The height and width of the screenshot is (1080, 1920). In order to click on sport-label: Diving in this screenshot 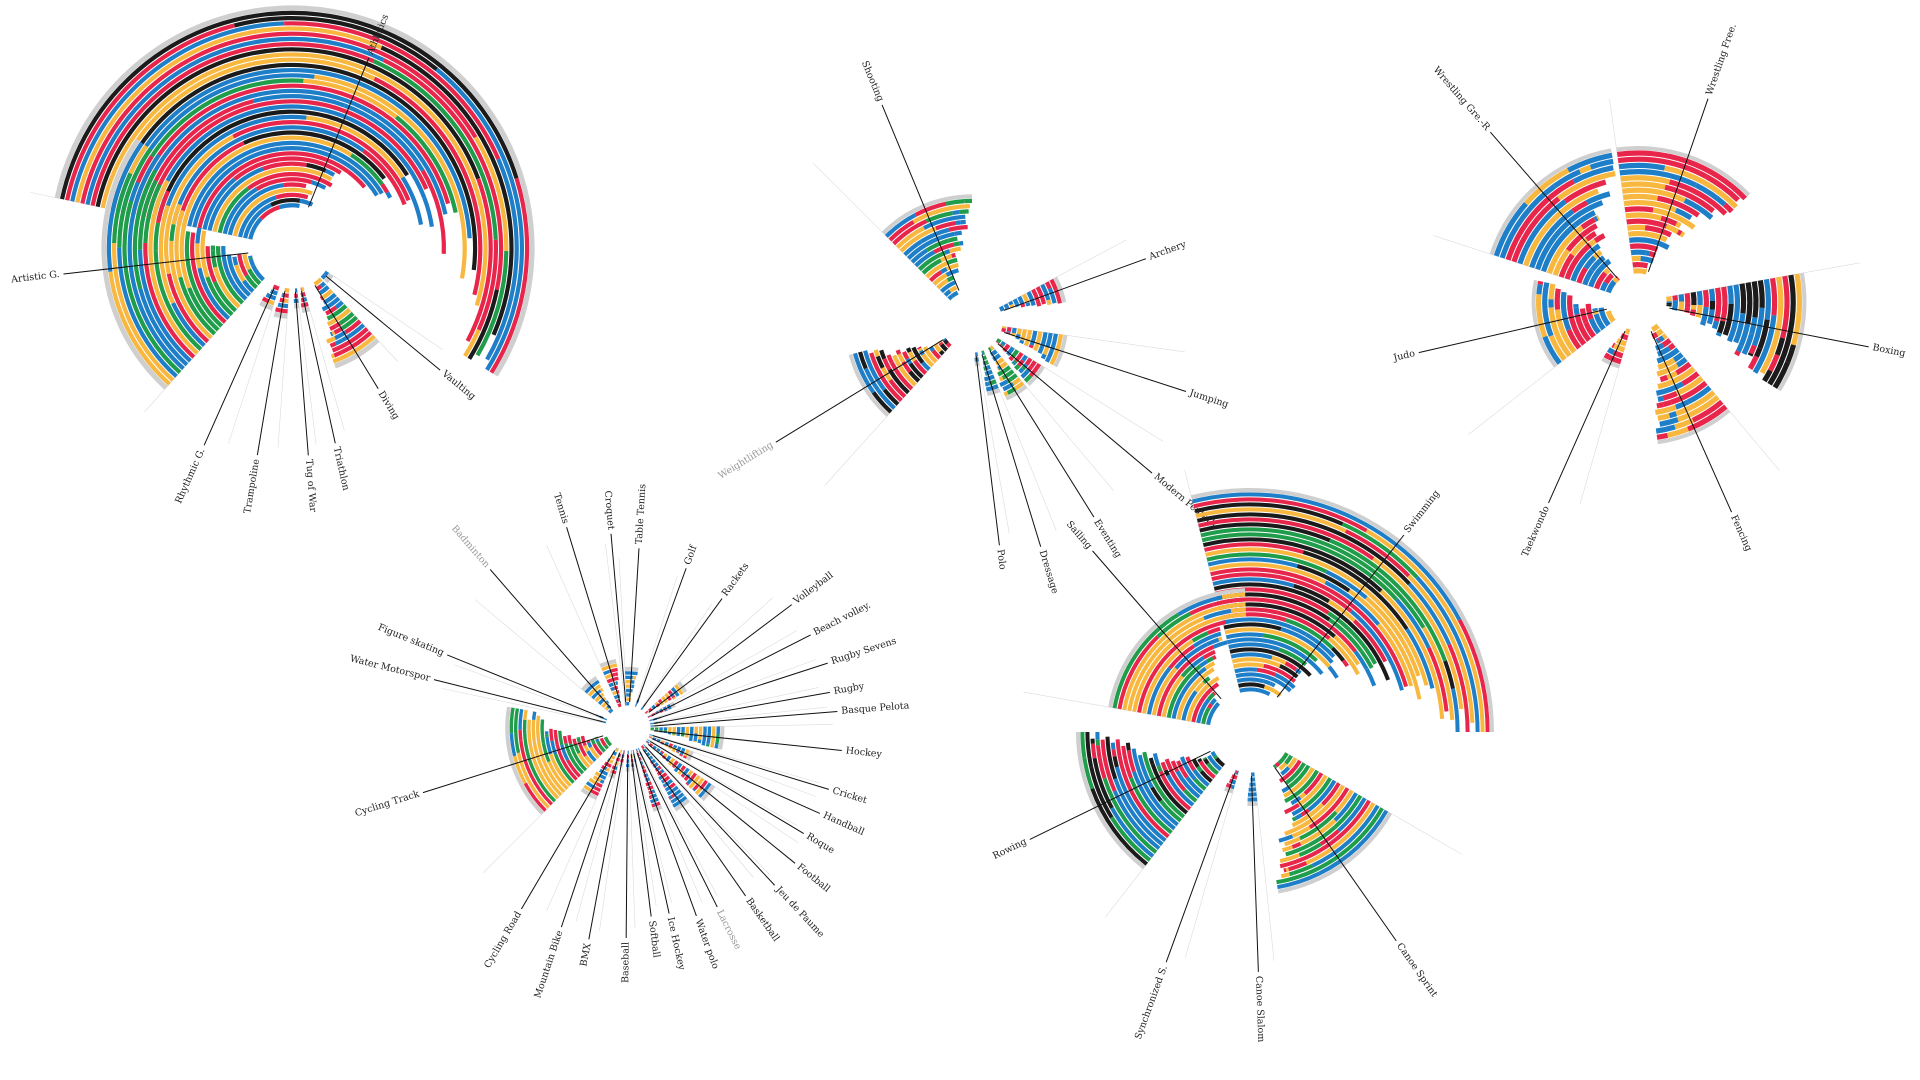, I will do `click(389, 405)`.